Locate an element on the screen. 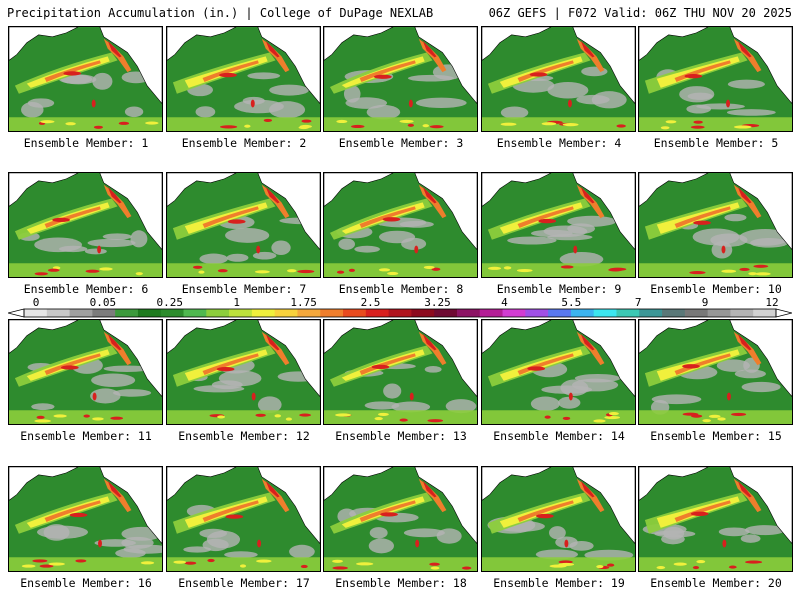 This screenshot has height=600, width=800. colorbar-tick-label: 1.75 is located at coordinates (303, 302).